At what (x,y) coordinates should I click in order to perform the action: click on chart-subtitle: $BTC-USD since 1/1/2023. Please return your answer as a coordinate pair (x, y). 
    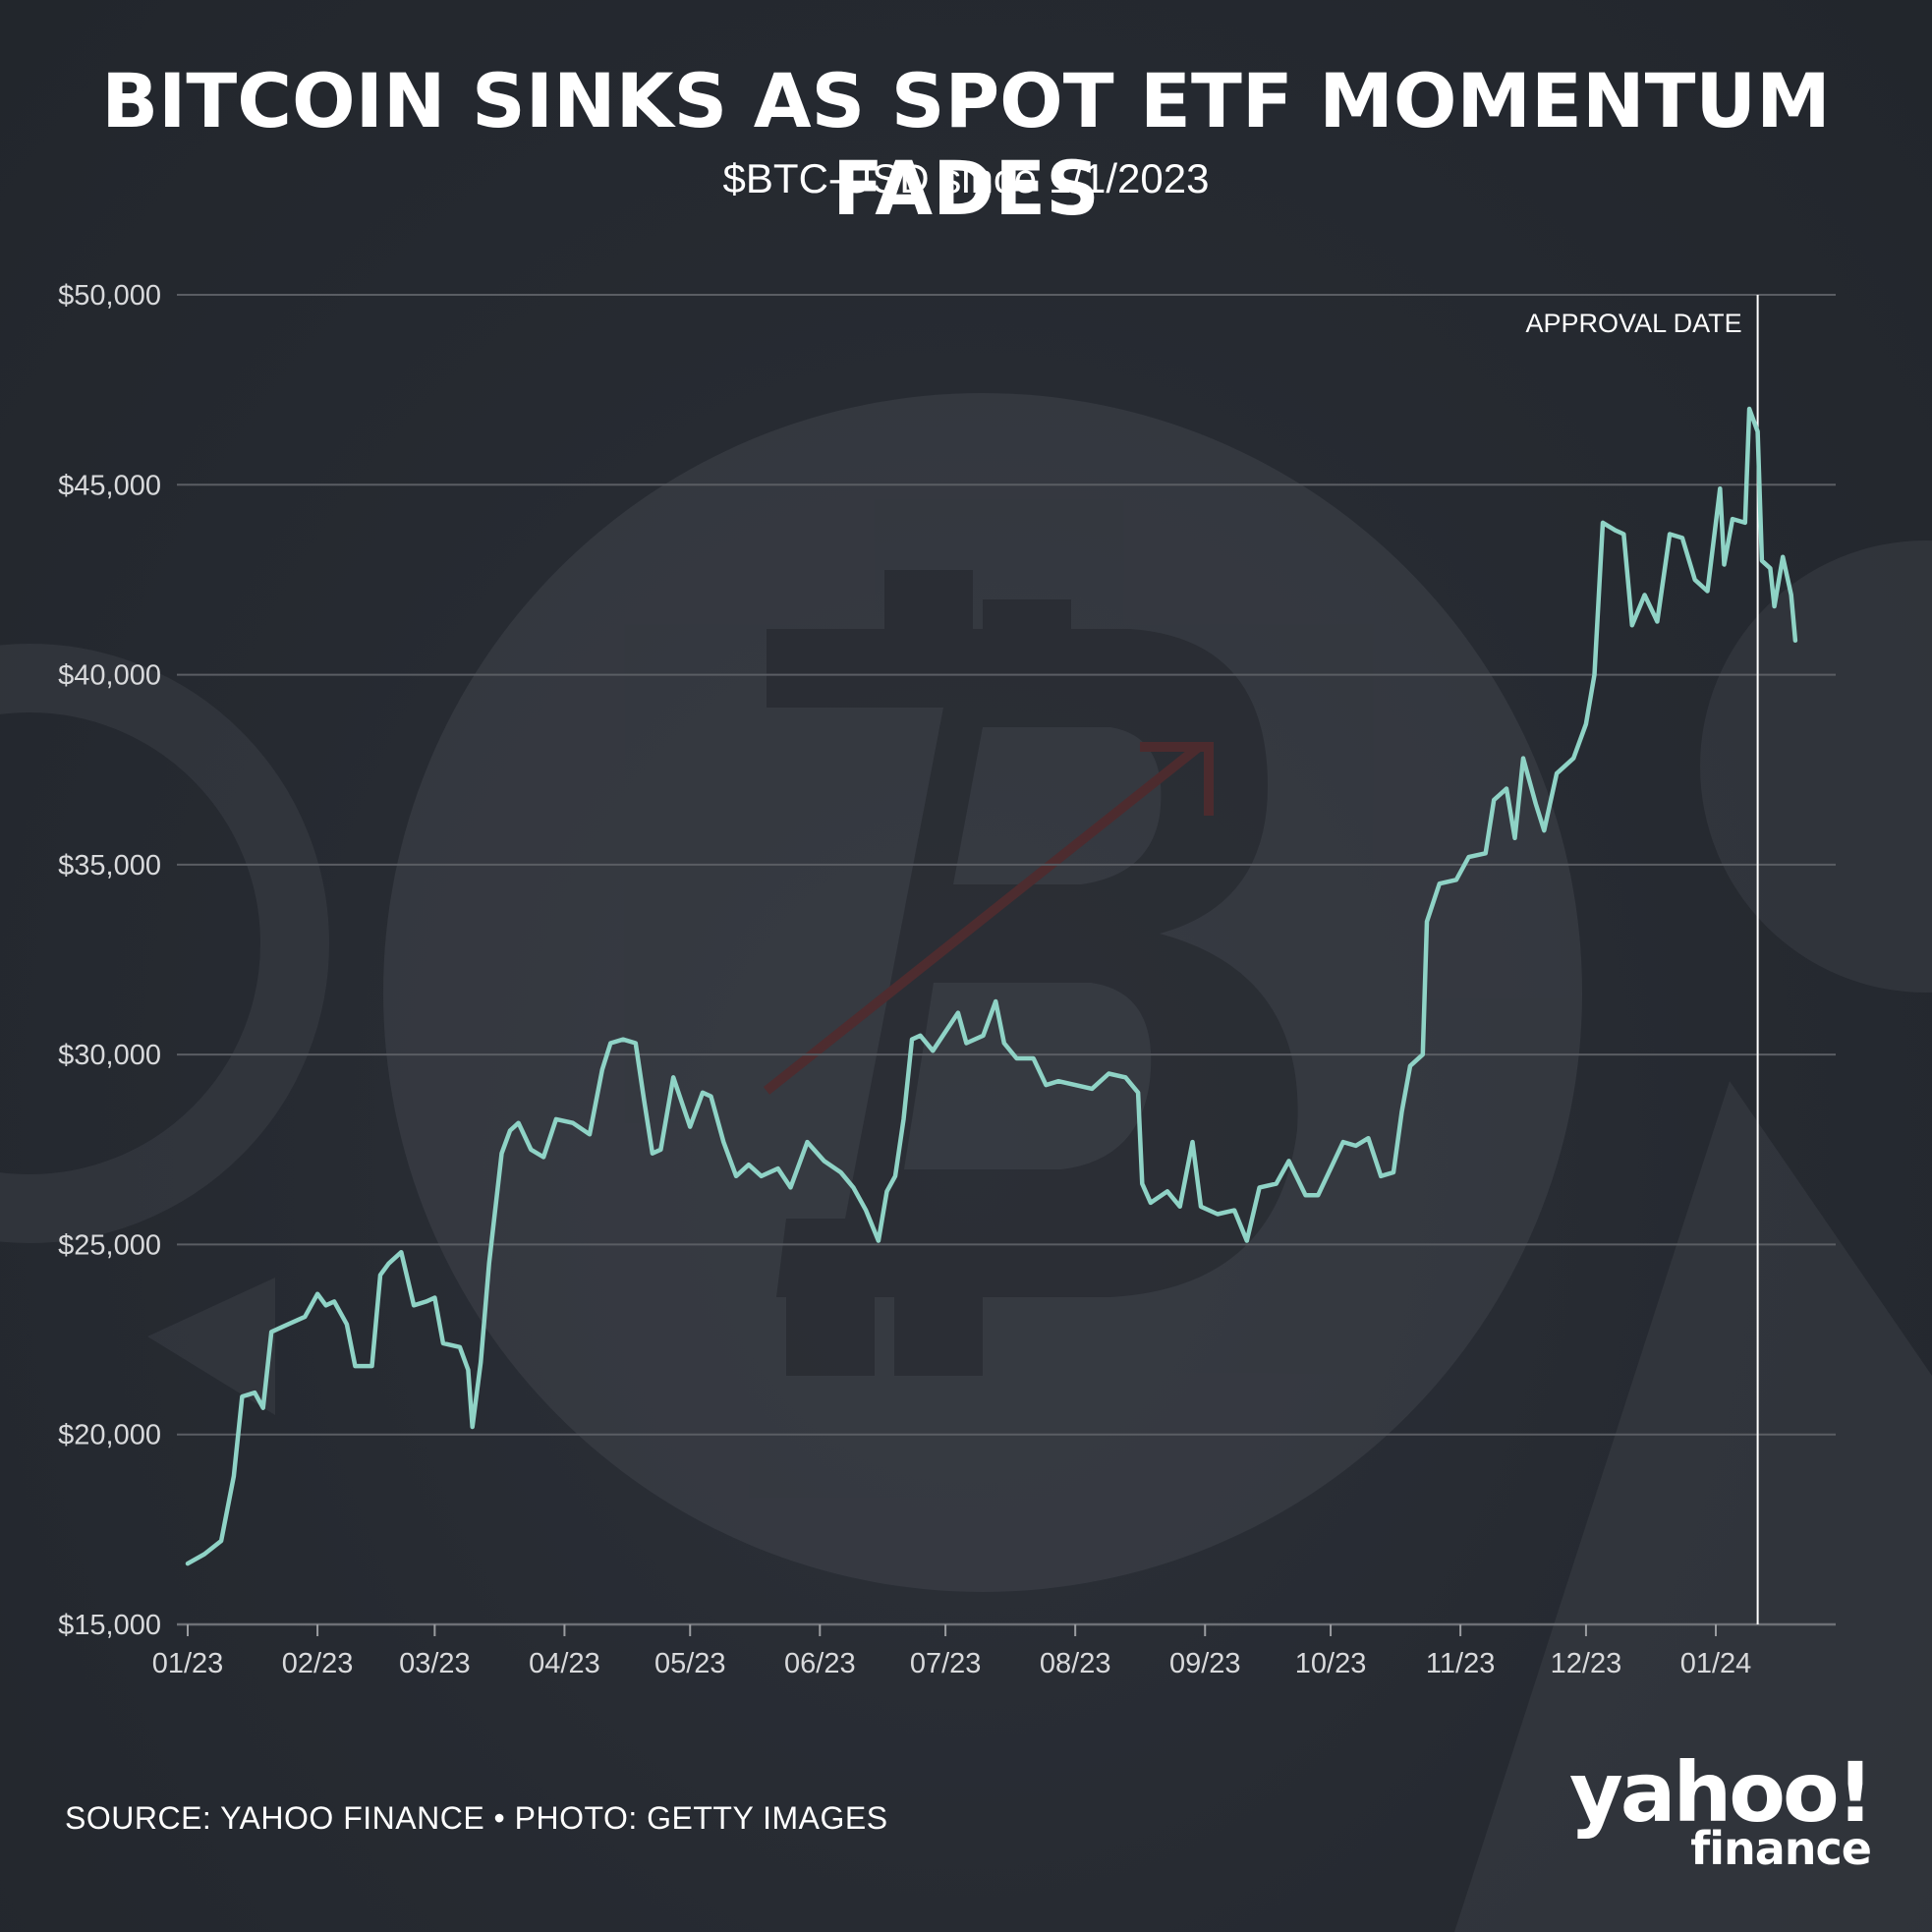
    Looking at the image, I should click on (966, 178).